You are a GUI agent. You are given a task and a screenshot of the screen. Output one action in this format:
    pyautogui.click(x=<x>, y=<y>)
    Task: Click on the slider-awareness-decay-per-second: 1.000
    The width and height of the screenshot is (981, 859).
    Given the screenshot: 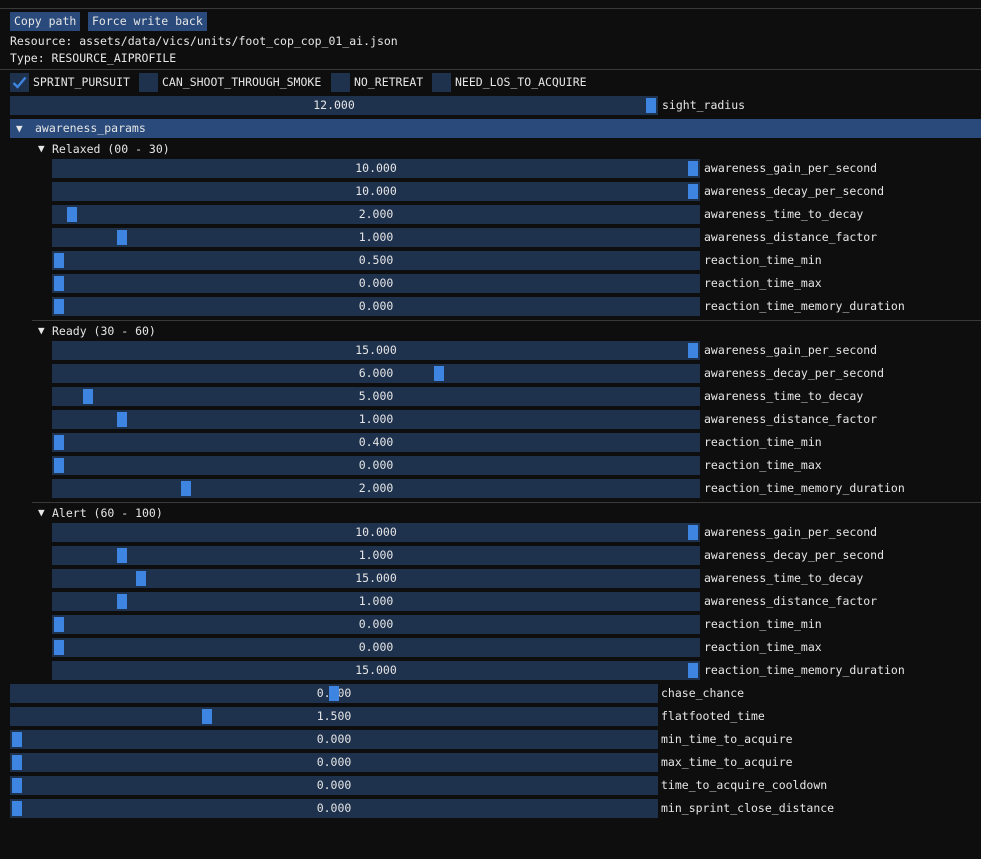 What is the action you would take?
    pyautogui.click(x=376, y=555)
    